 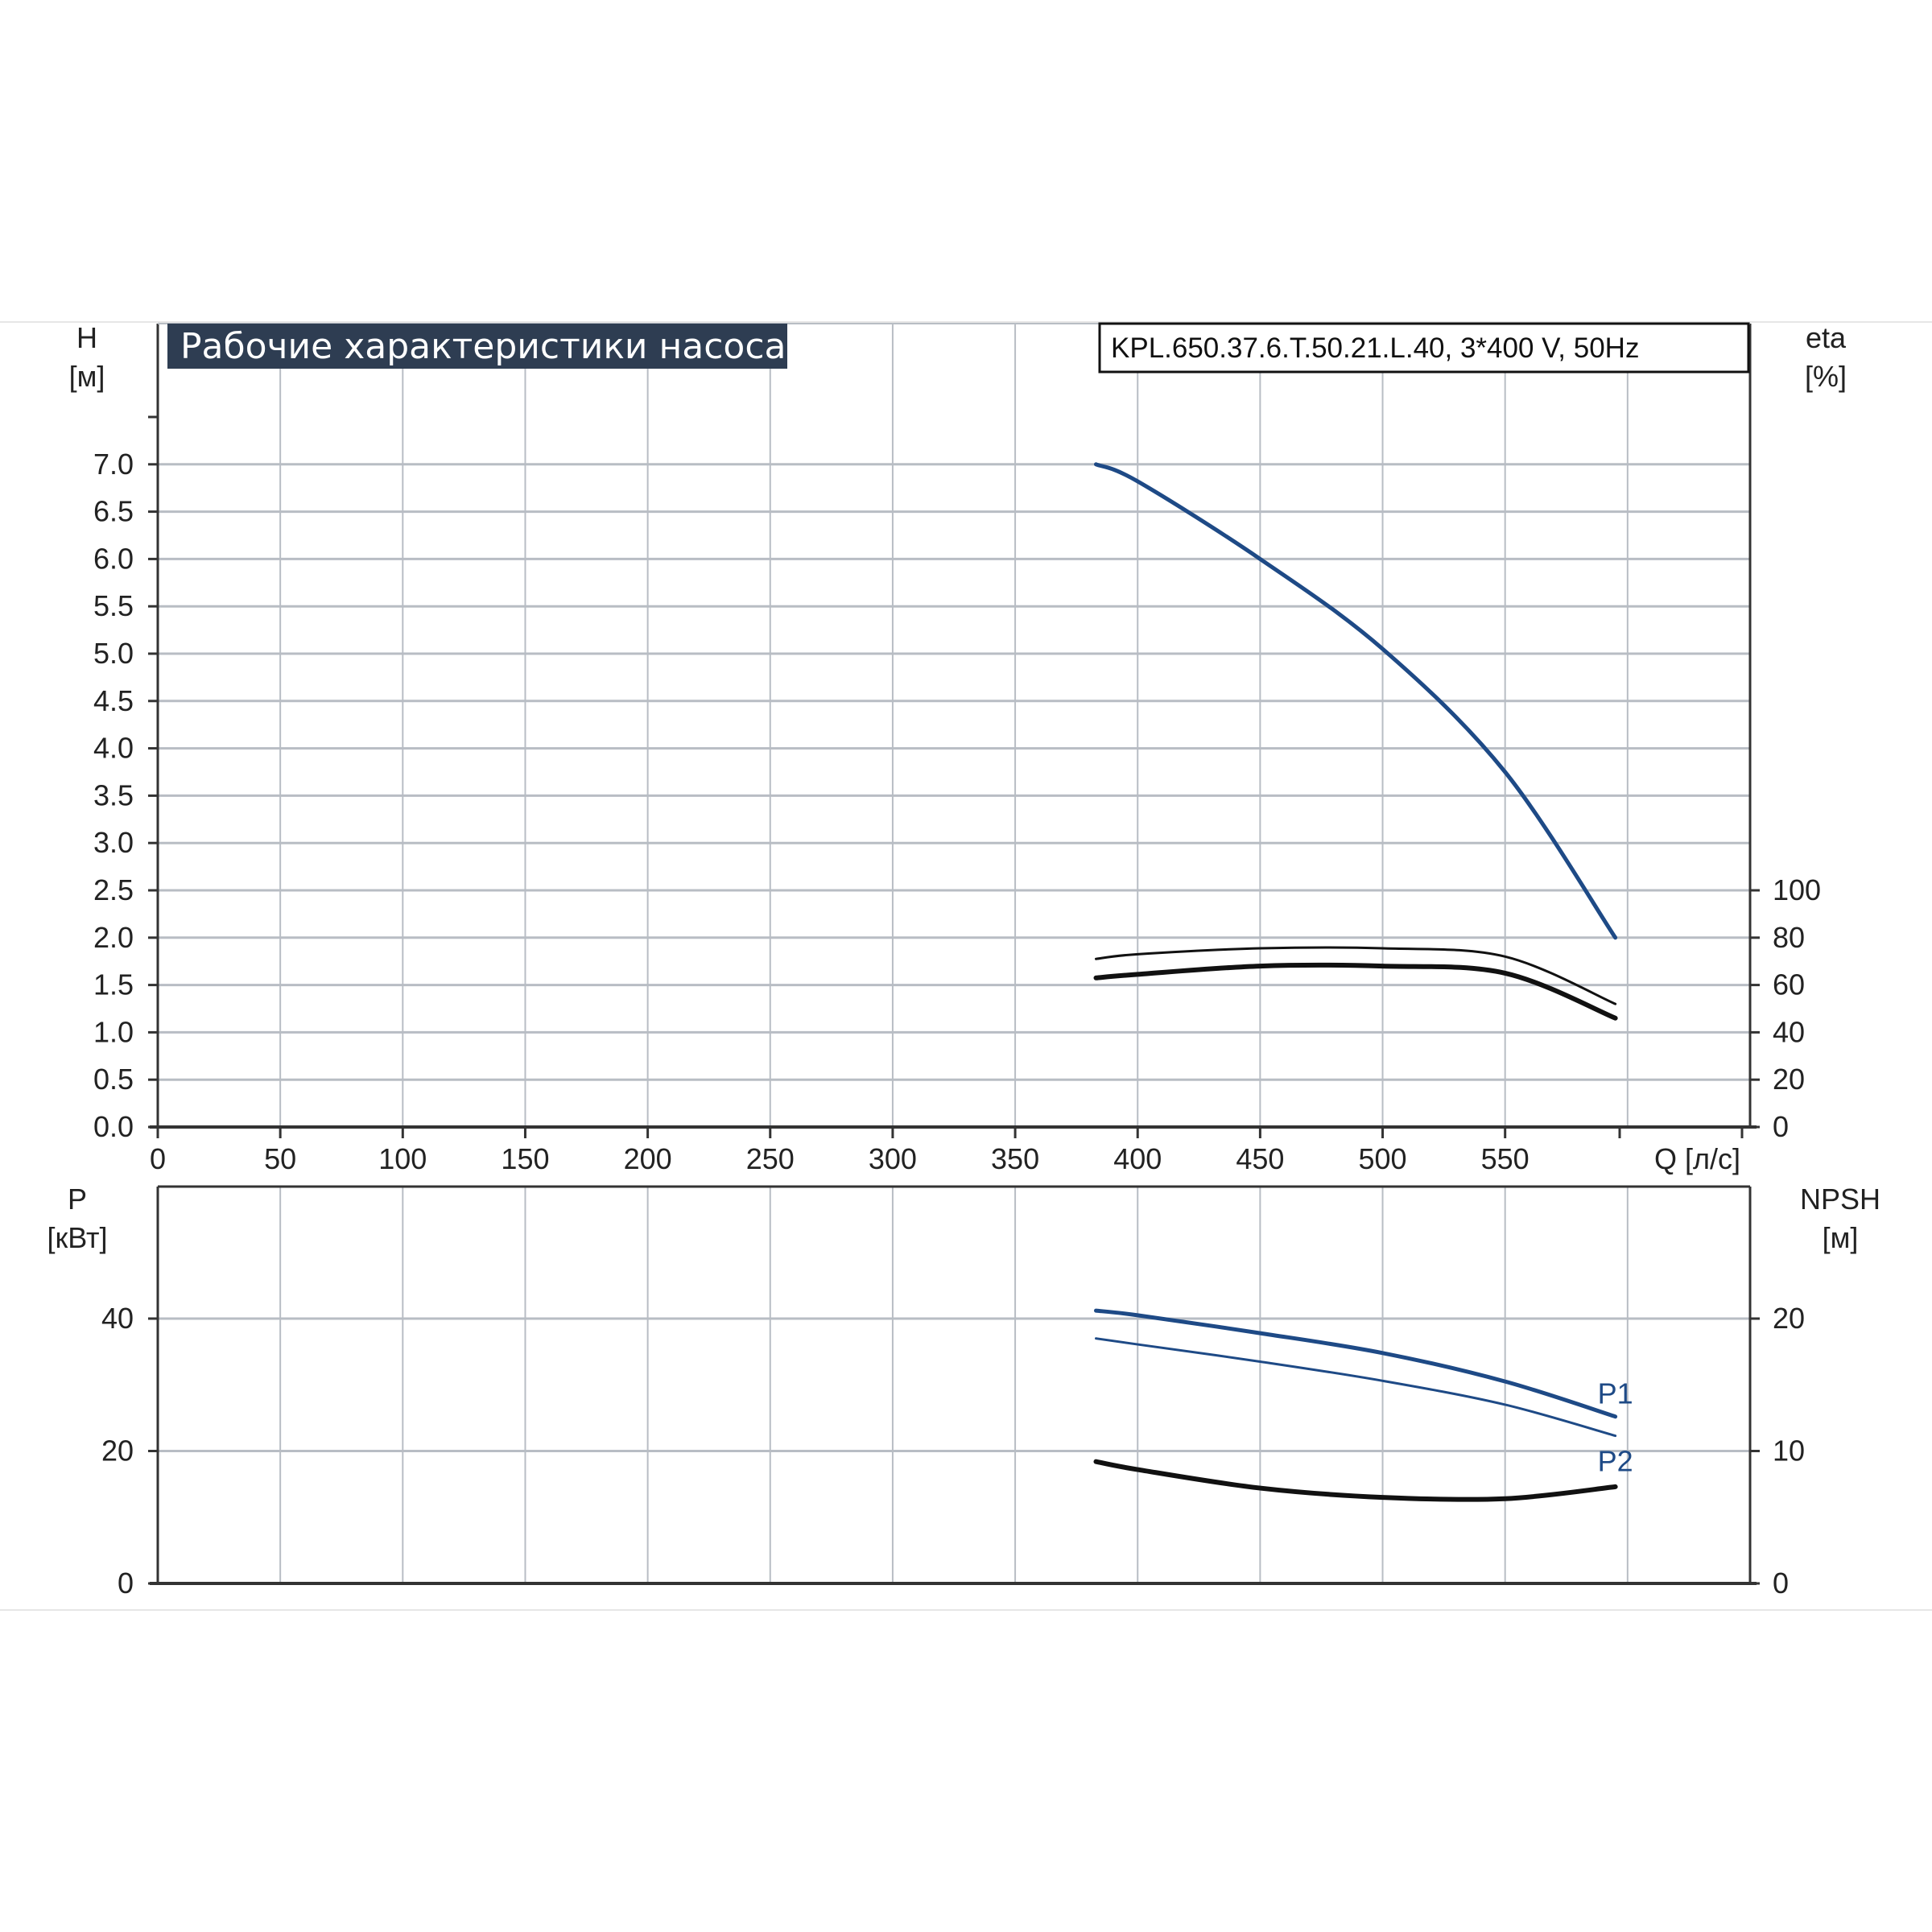 What do you see at coordinates (1615, 1461) in the screenshot?
I see `series-label-p2: P2` at bounding box center [1615, 1461].